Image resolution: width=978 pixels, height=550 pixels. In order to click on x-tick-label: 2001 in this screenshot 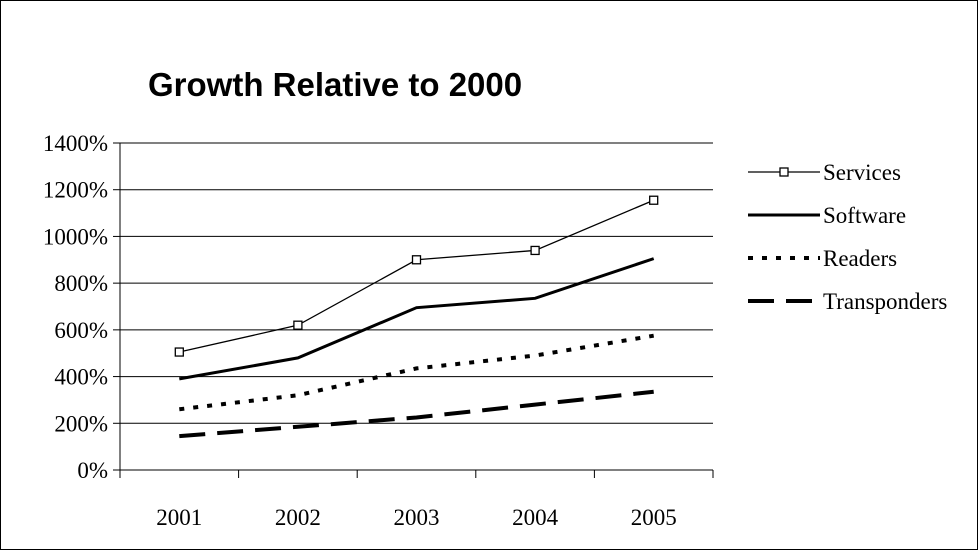, I will do `click(179, 517)`.